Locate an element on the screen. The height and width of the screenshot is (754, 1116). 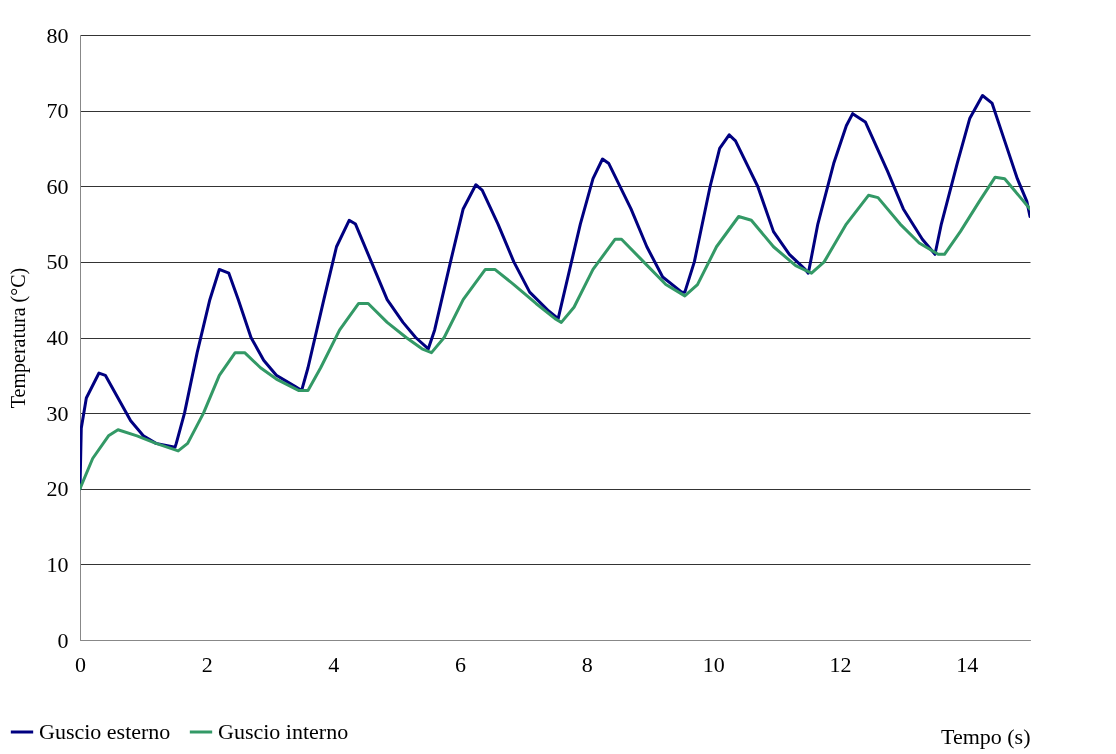
y-tick-label: 40 is located at coordinates (57, 337).